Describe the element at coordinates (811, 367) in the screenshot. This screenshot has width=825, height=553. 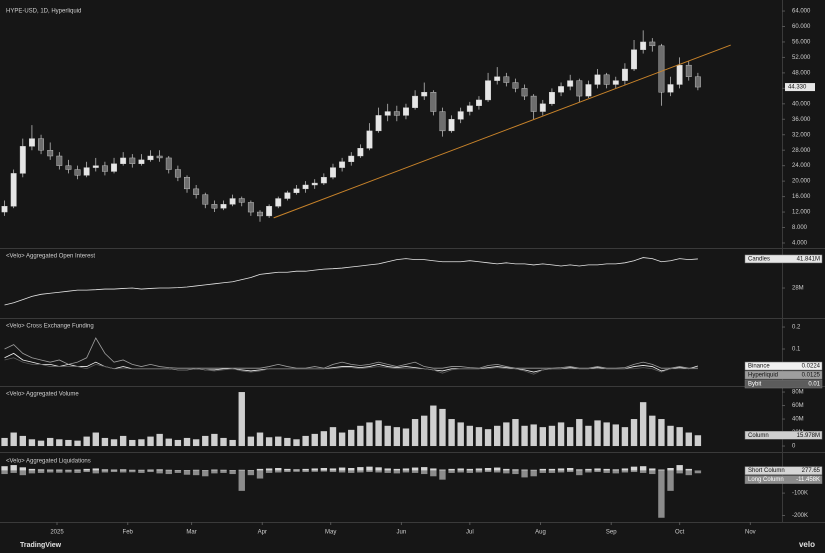
I see `last-value-label: 0.0224` at that location.